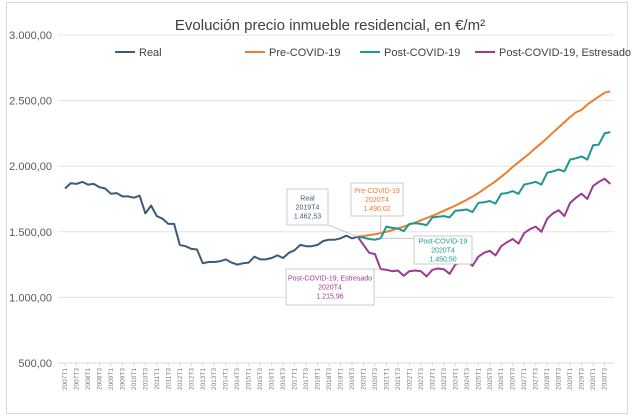 The height and width of the screenshot is (419, 634). I want to click on annotation-text: Real, so click(307, 199).